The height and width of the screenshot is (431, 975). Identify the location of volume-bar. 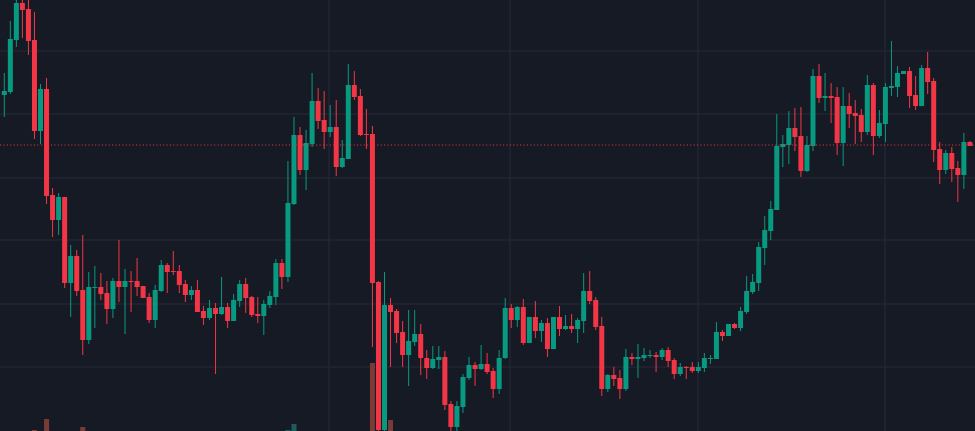
(47, 425).